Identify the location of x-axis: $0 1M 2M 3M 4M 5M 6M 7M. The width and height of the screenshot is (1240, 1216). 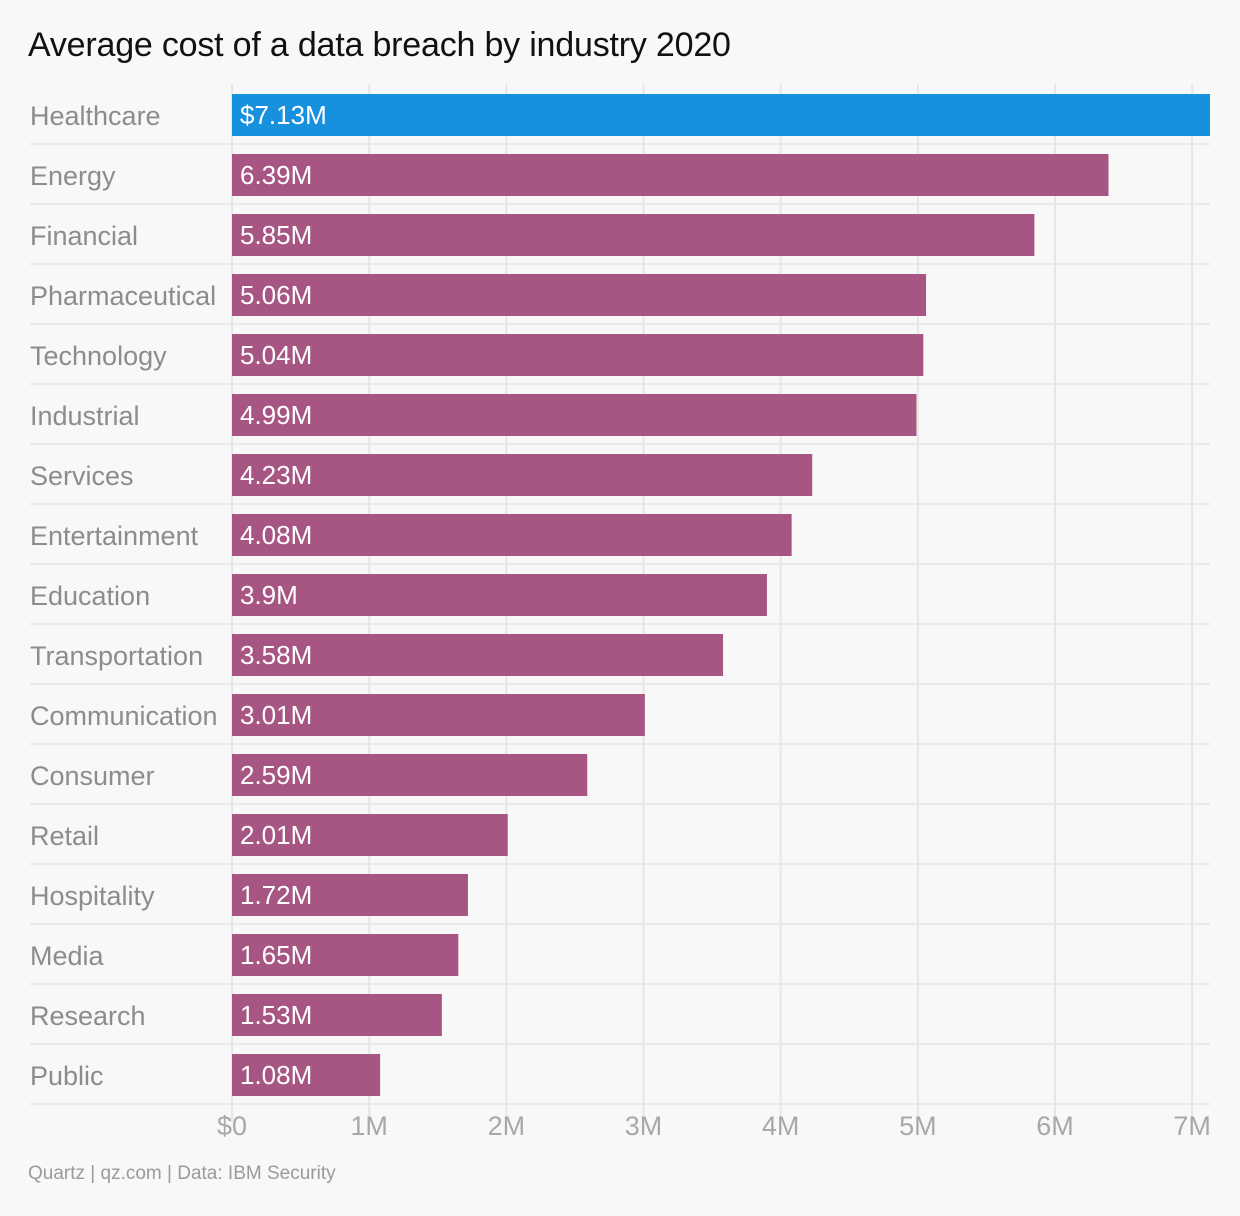
(714, 1126).